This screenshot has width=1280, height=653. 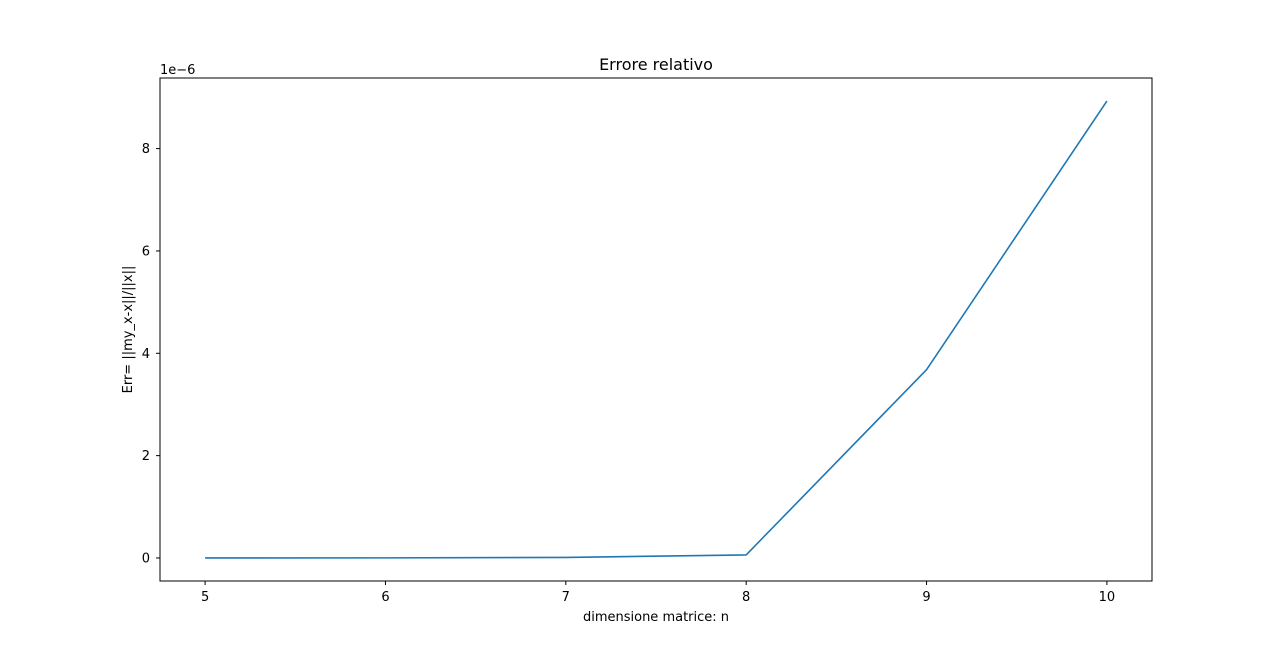 I want to click on x-tick-label: 5, so click(x=205, y=597).